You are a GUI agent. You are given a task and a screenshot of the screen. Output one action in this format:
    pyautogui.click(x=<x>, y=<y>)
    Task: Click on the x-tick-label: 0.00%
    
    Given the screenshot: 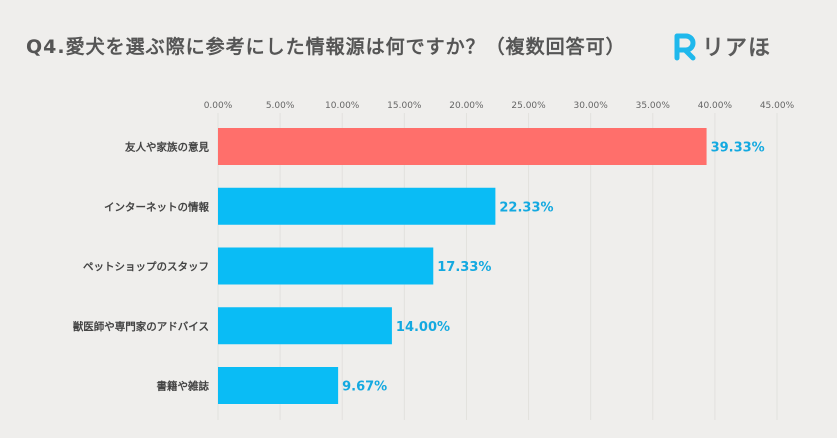 What is the action you would take?
    pyautogui.click(x=218, y=106)
    